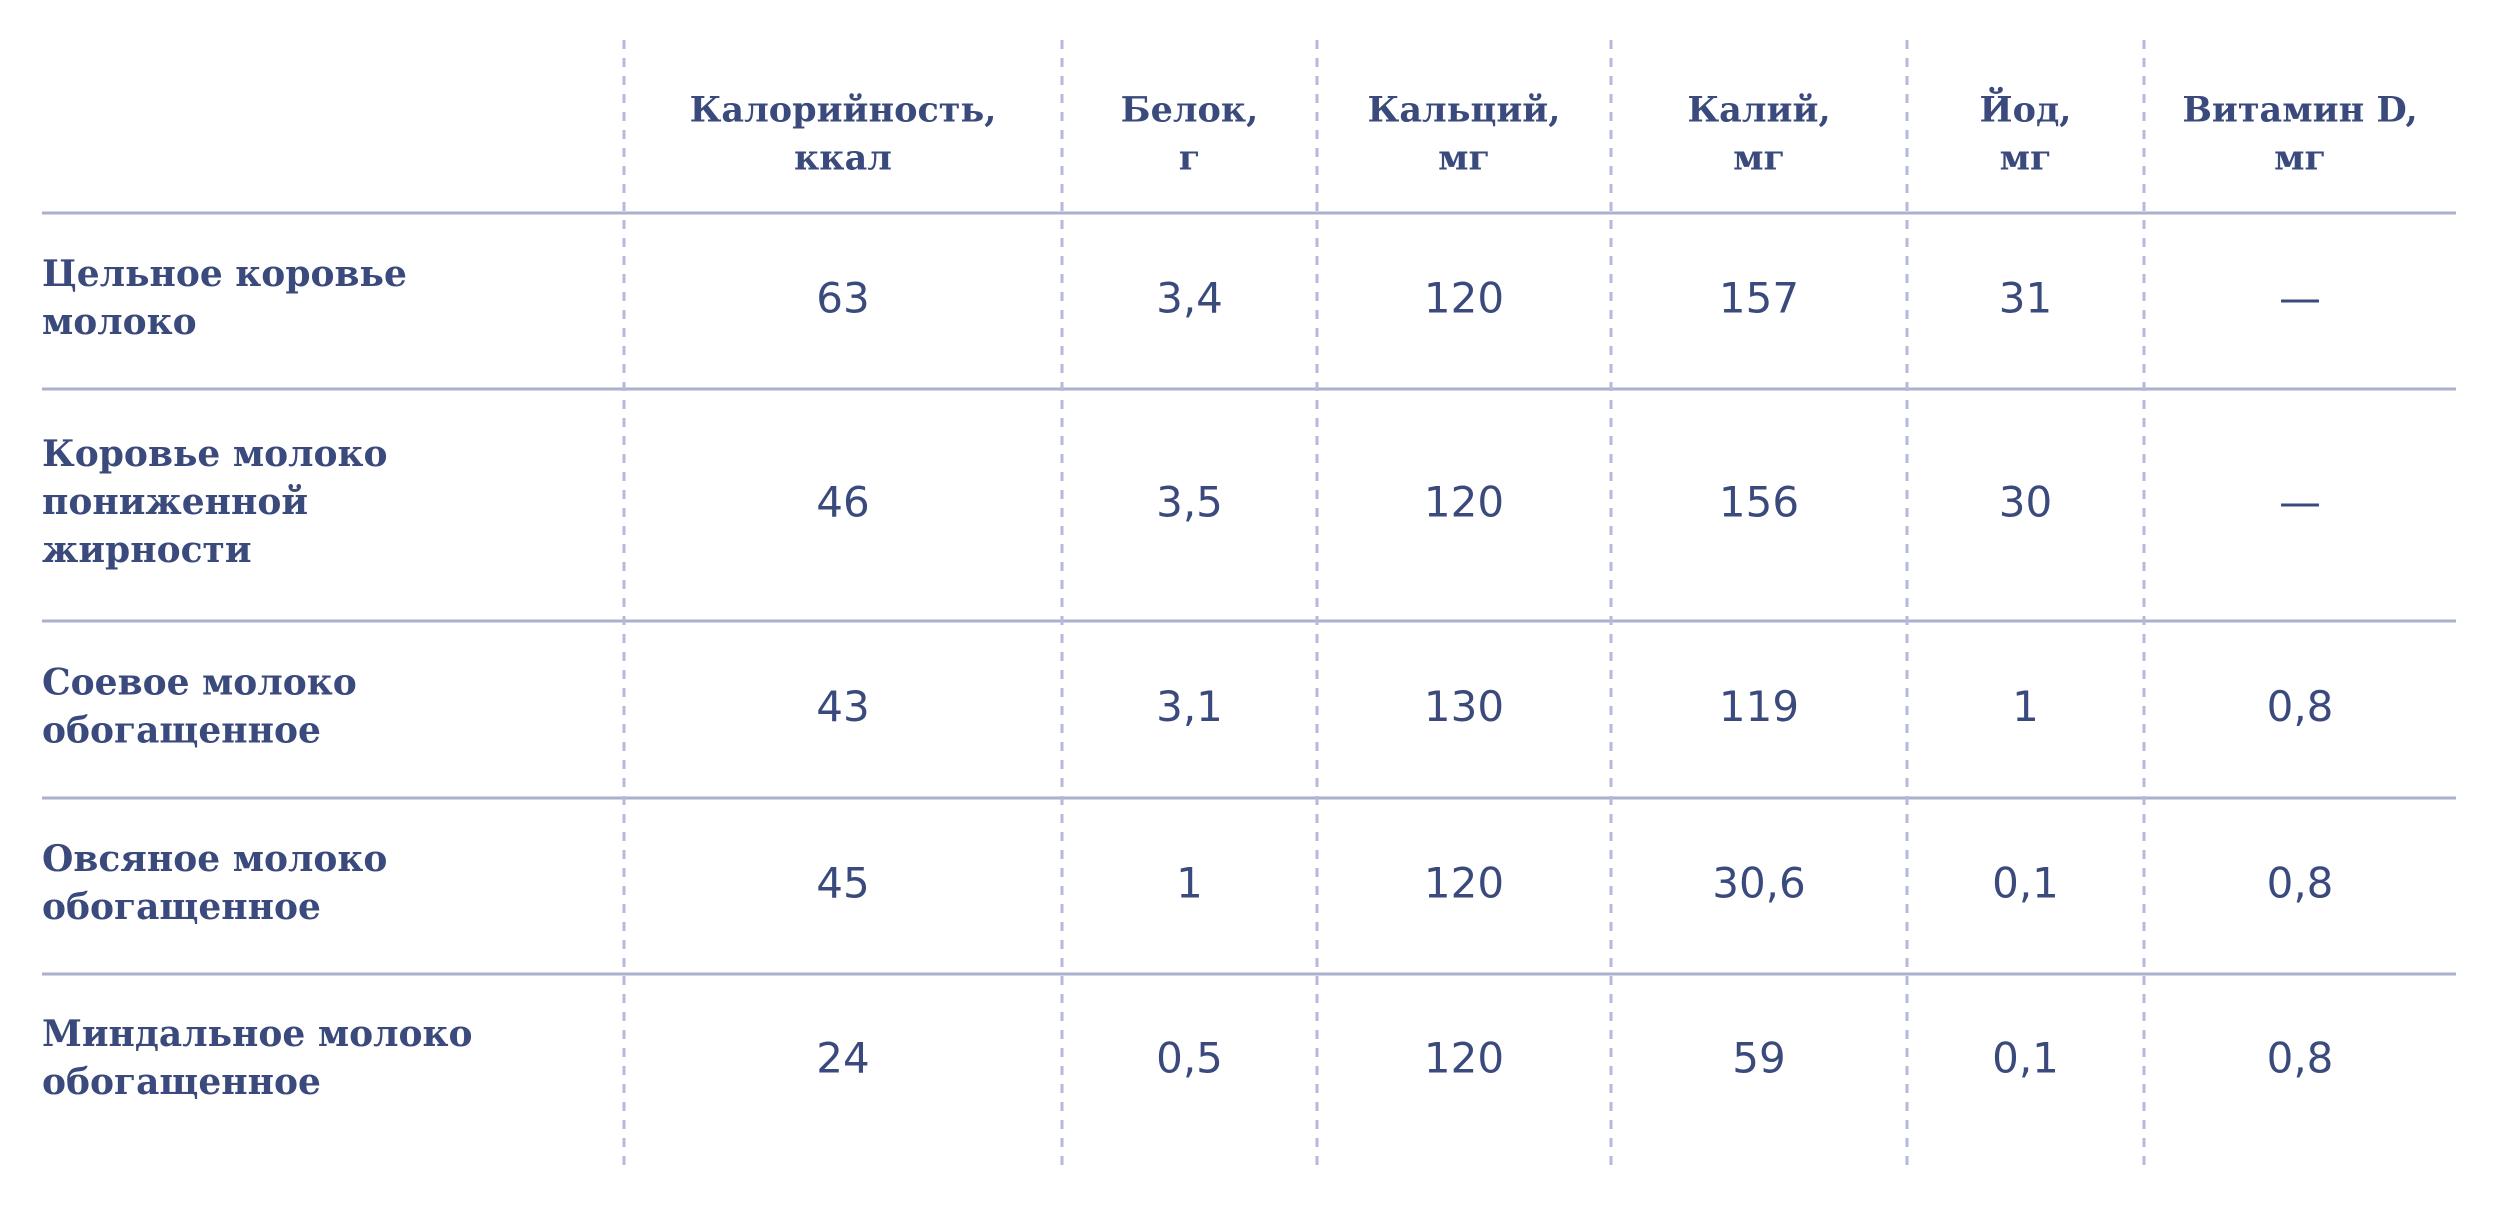  Describe the element at coordinates (1759, 883) in the screenshot. I see `cell-value: 30,6` at that location.